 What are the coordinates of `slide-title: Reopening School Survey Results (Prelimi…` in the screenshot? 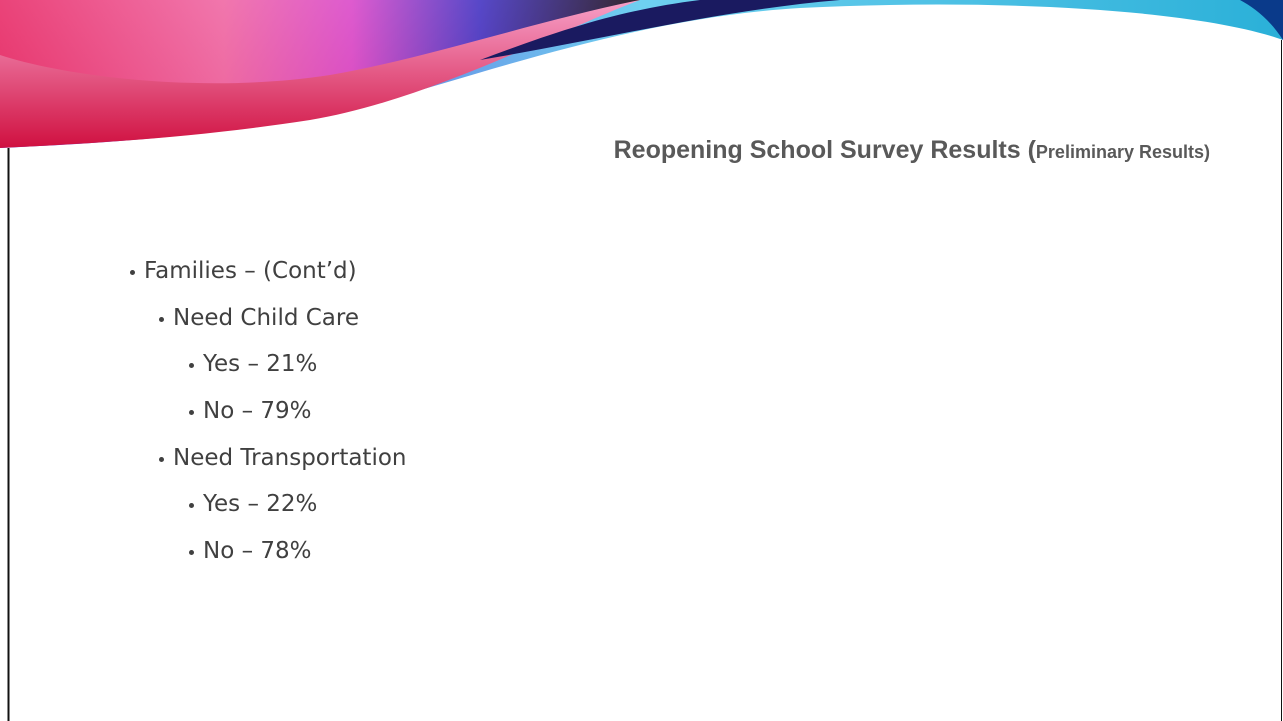 It's located at (805, 150).